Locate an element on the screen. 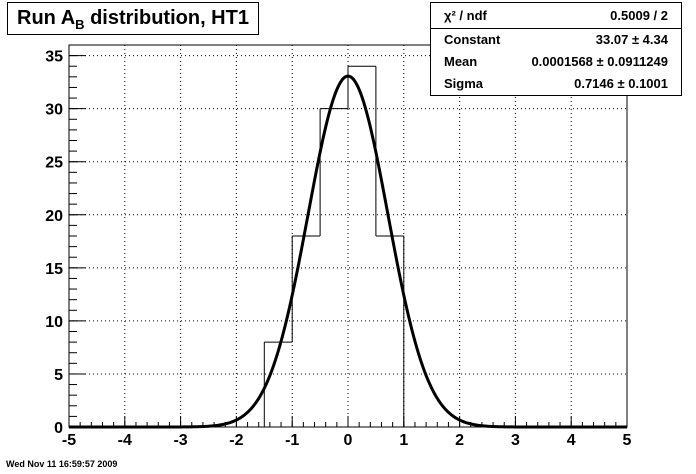  y-tick-label: 15 is located at coordinates (54, 269).